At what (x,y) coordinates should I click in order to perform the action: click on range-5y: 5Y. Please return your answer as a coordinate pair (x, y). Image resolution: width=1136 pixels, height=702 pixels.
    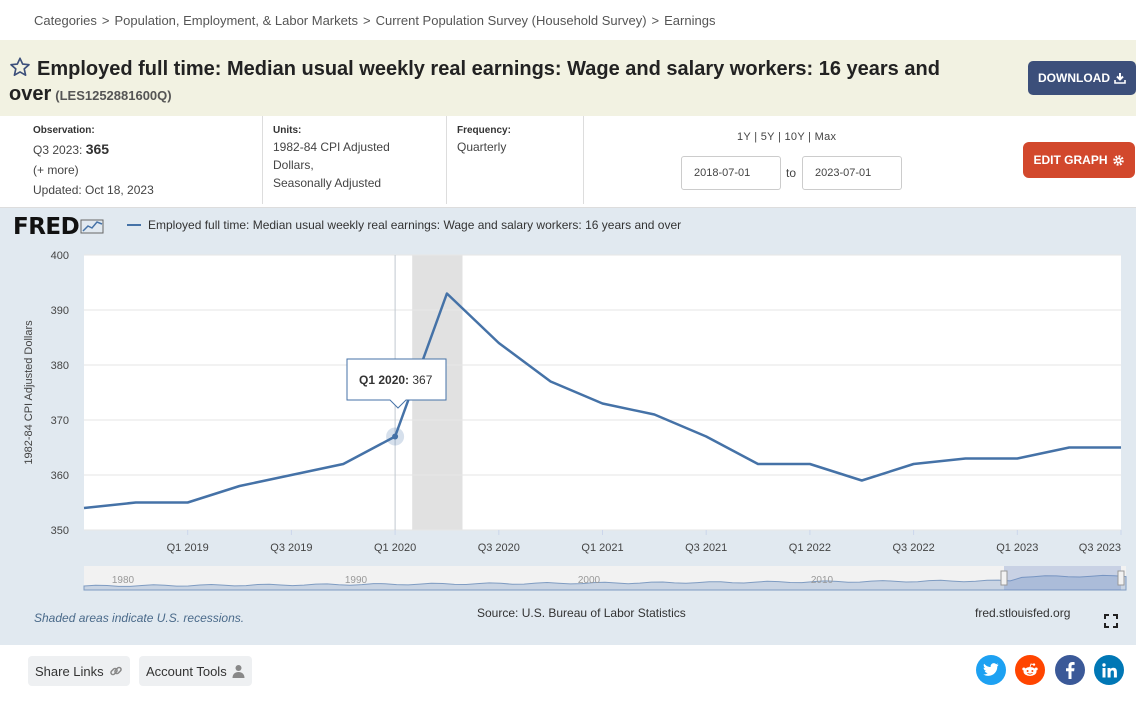
    Looking at the image, I should click on (767, 137).